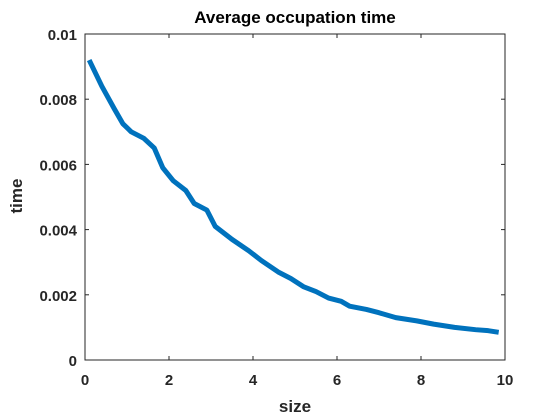 The width and height of the screenshot is (560, 420). Describe the element at coordinates (85, 380) in the screenshot. I see `x-tick-label: 0` at that location.